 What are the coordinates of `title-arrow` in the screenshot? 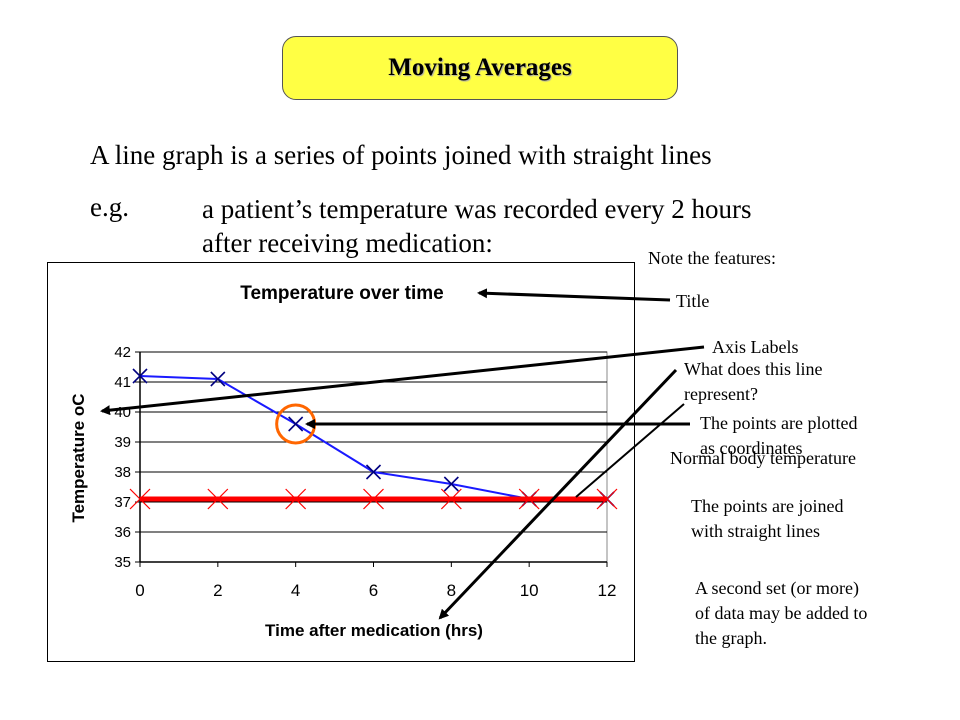 It's located at (574, 295).